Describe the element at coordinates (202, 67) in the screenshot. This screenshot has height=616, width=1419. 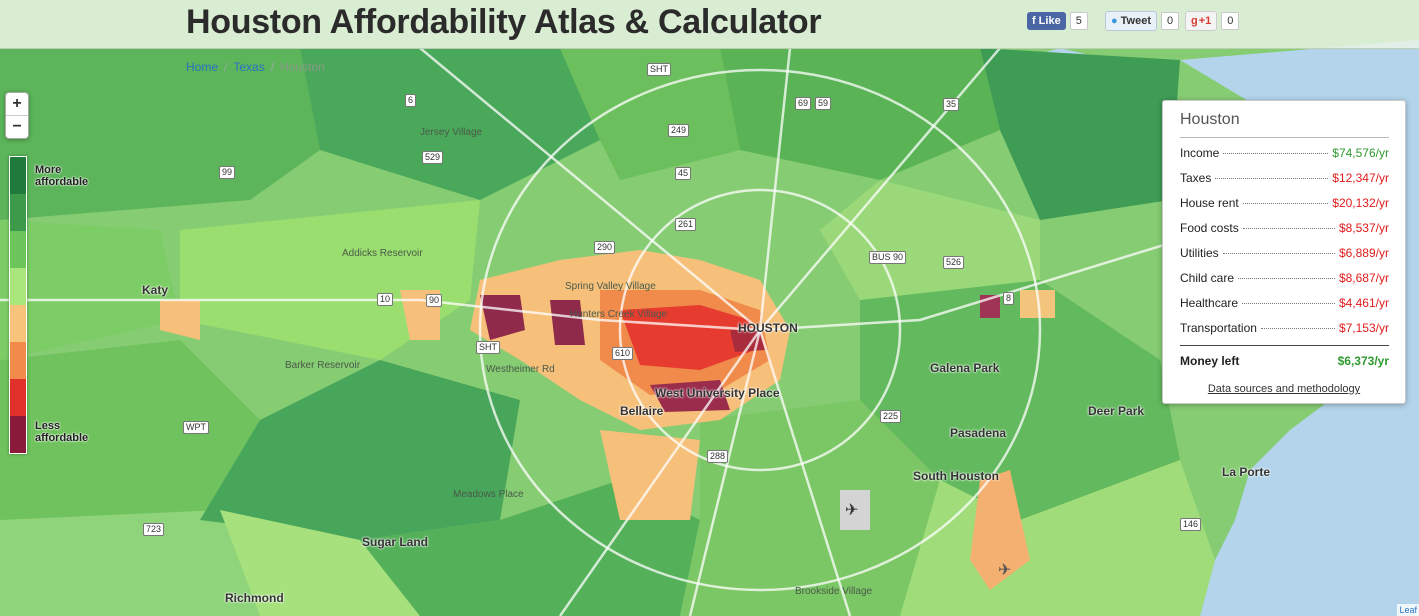
I see `breadcrumb-home: Home` at that location.